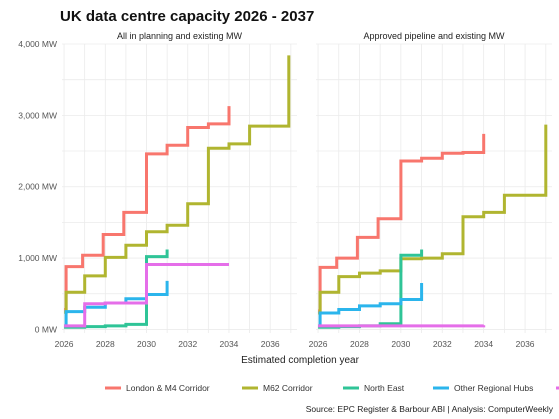 The width and height of the screenshot is (559, 419). What do you see at coordinates (371, 305) in the screenshot?
I see `series-line-other-regional-hubs` at bounding box center [371, 305].